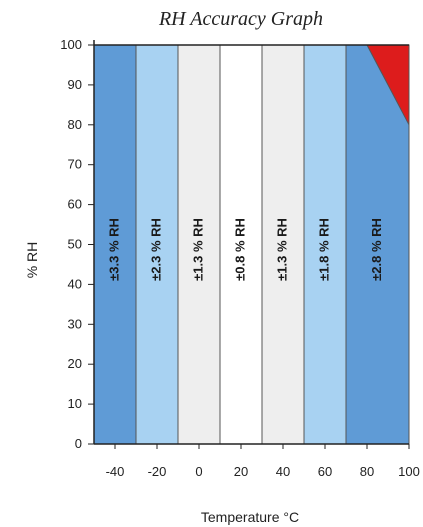 This screenshot has height=527, width=423. Describe the element at coordinates (197, 249) in the screenshot. I see `band-label-3: ±1.3 % RH` at that location.